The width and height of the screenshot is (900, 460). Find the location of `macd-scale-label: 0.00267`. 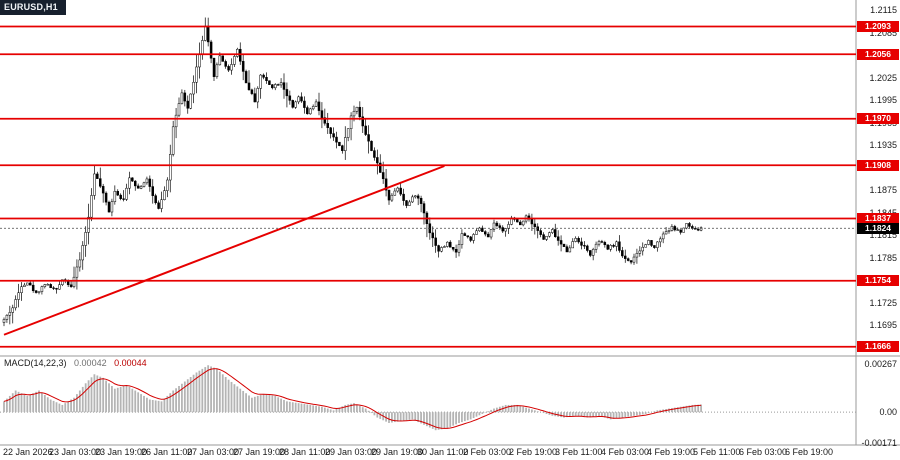

macd-scale-label: 0.00267 is located at coordinates (880, 364).